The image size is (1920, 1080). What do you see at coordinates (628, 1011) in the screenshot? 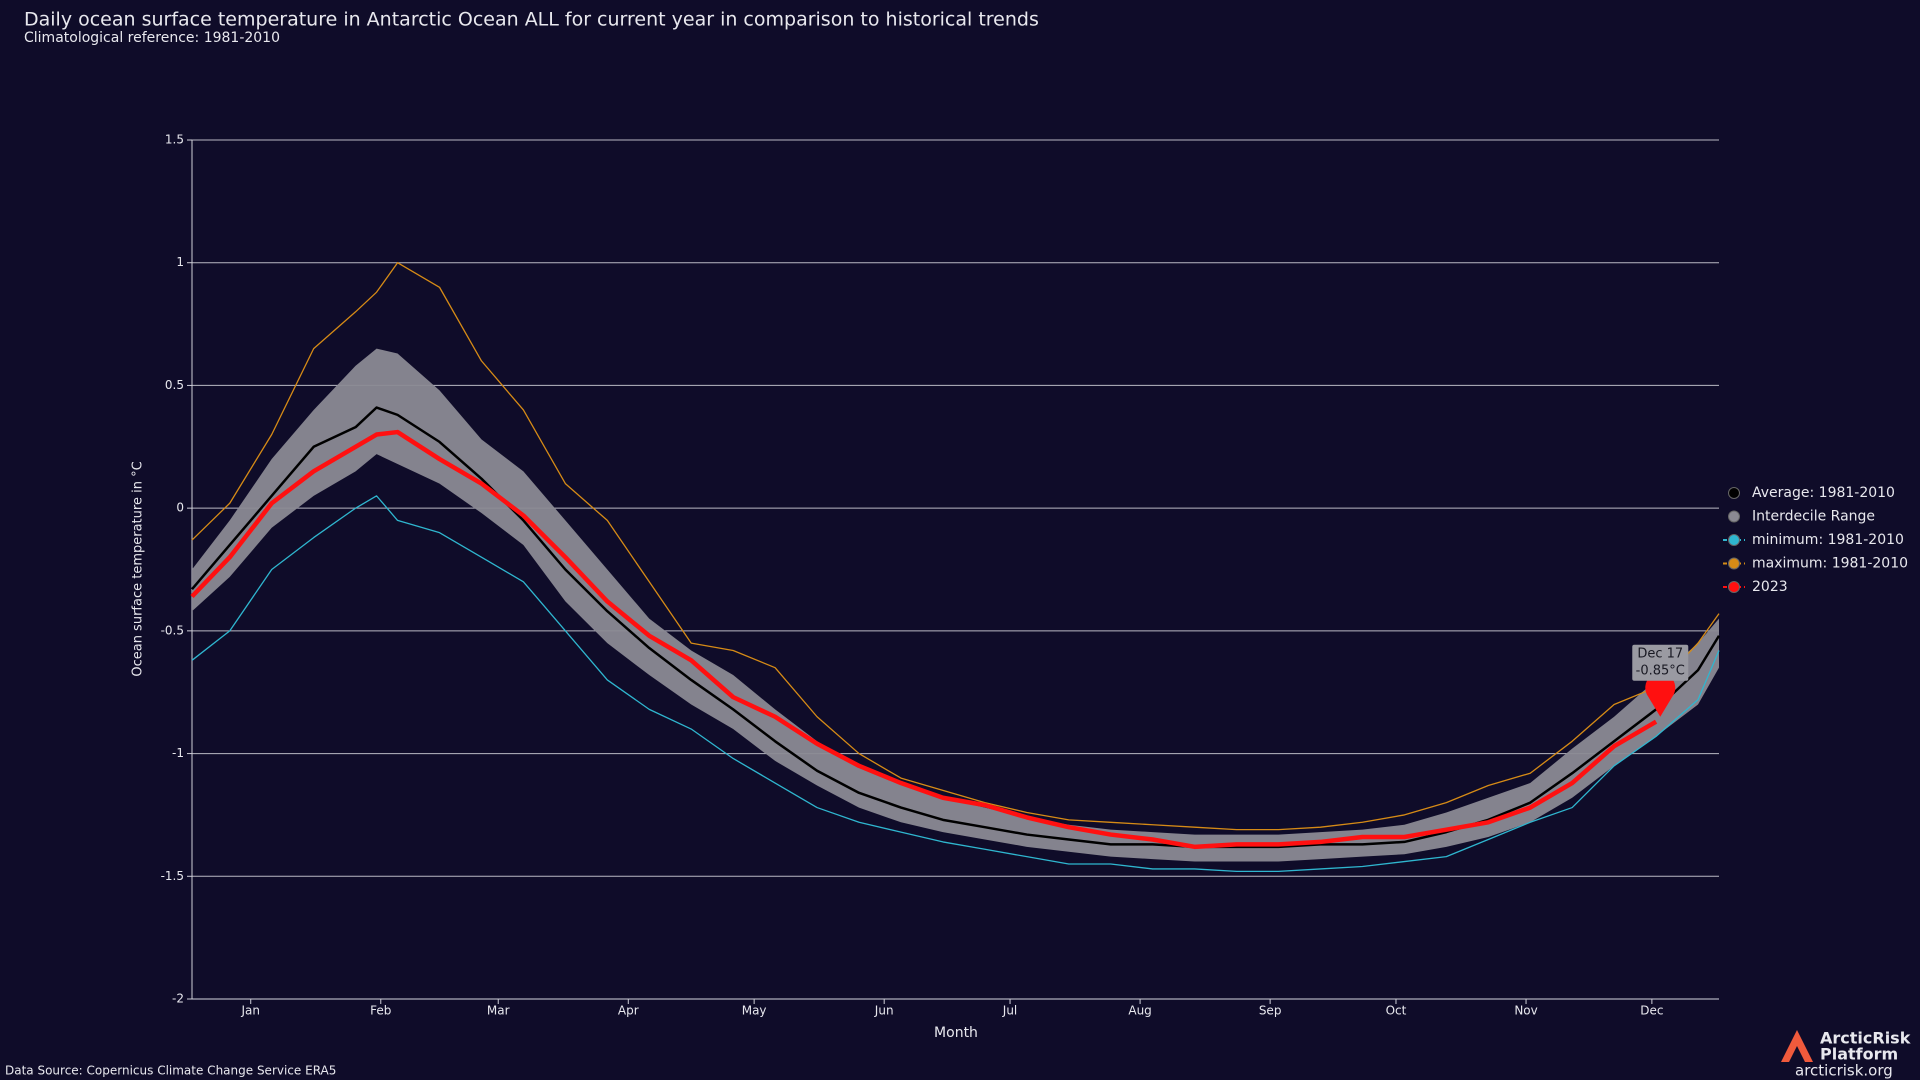
I see `x-tick-label: Apr` at bounding box center [628, 1011].